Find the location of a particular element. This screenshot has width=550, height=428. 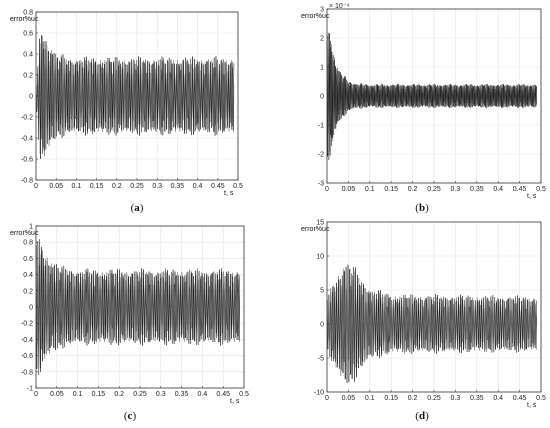

panel-caption: (c) is located at coordinates (130, 416).